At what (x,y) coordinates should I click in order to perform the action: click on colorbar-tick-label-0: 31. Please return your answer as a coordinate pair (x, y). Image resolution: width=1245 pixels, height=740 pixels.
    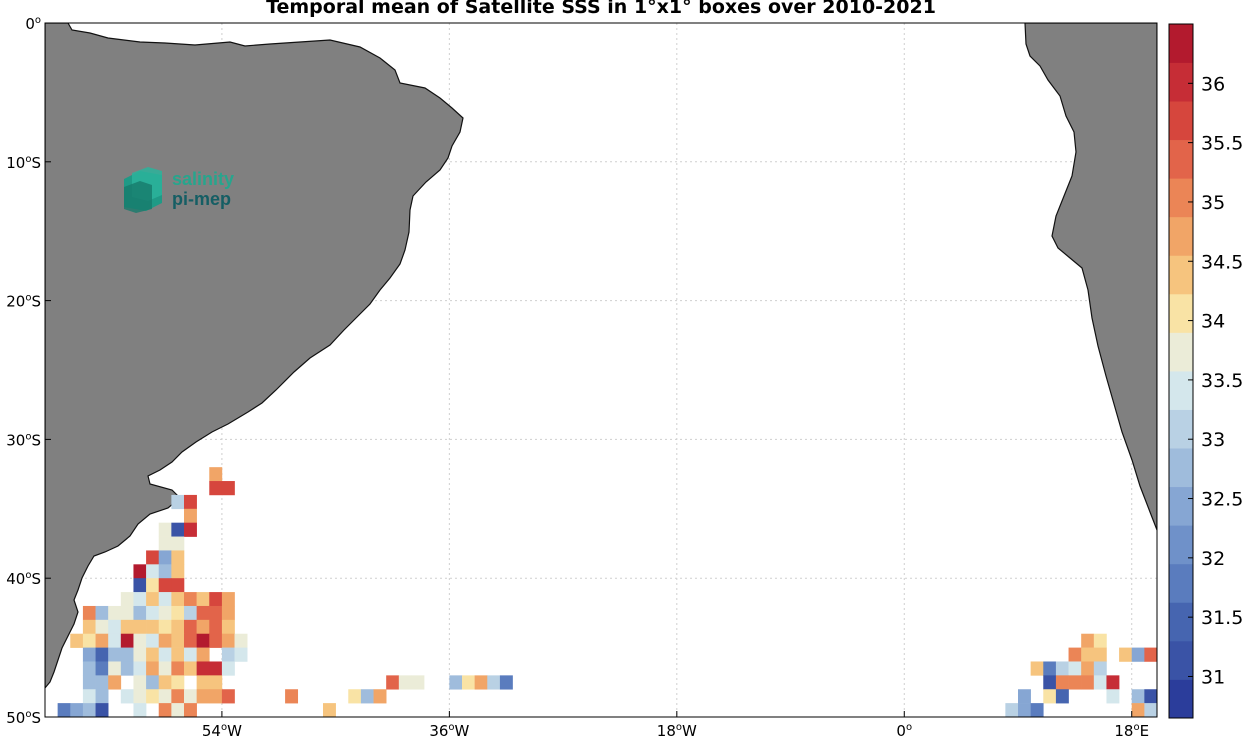
    Looking at the image, I should click on (1213, 677).